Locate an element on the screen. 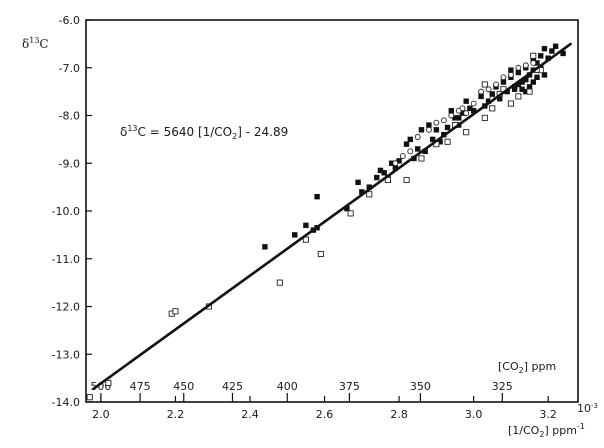 This screenshot has width=604, height=448. y-axis-title-delta: δ is located at coordinates (25, 44).